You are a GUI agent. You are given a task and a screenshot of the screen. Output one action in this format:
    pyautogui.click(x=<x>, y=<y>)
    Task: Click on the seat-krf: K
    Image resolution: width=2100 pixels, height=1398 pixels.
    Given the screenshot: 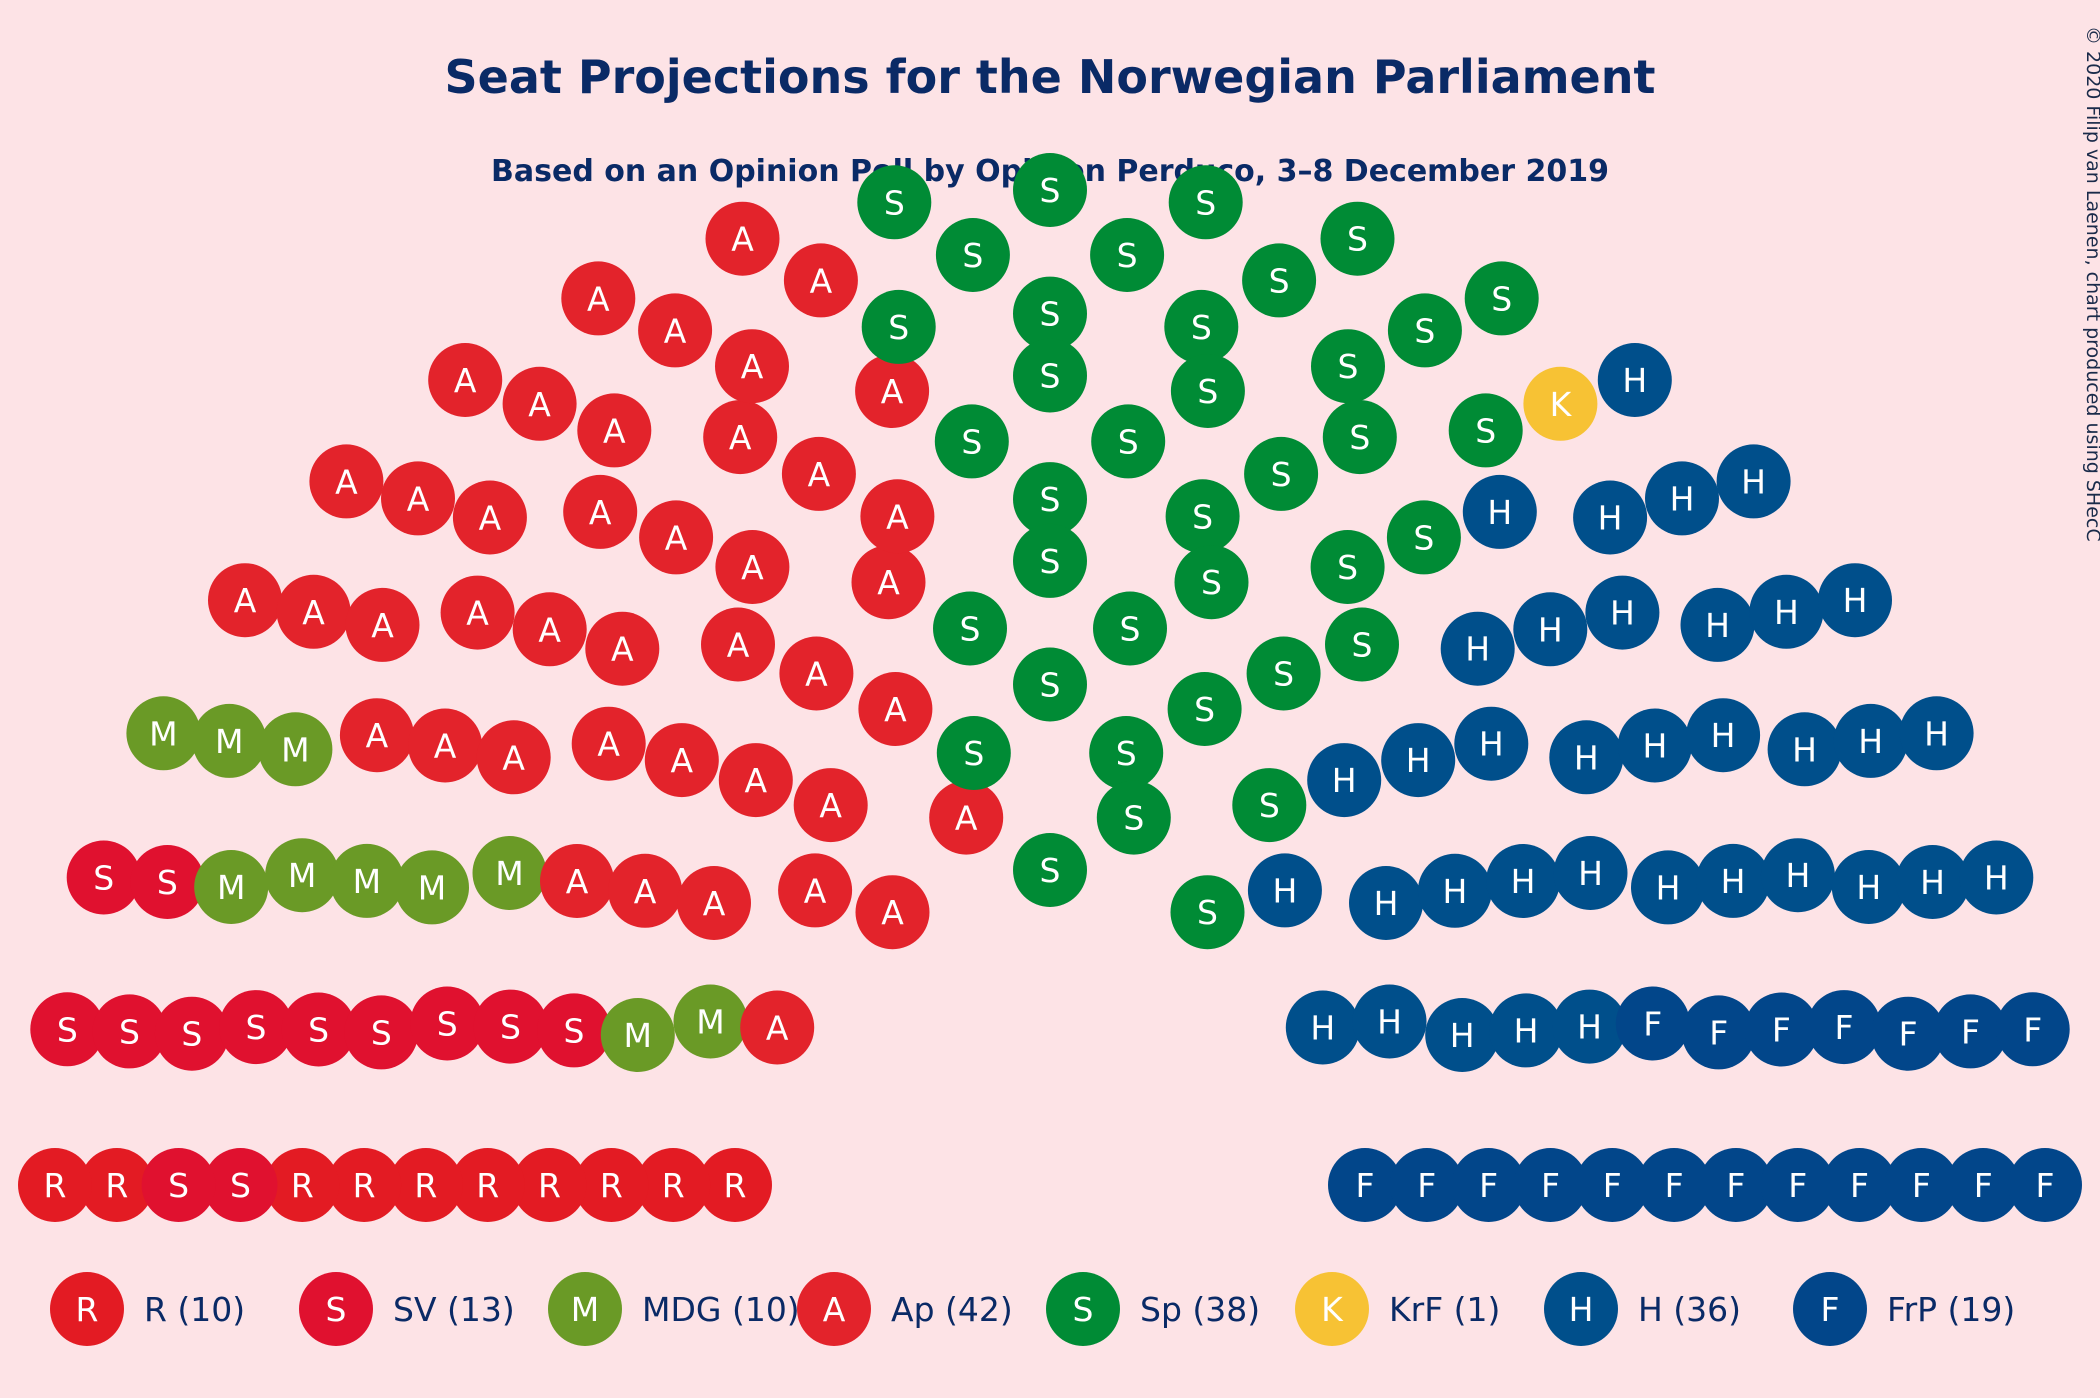 What is the action you would take?
    pyautogui.click(x=1560, y=403)
    